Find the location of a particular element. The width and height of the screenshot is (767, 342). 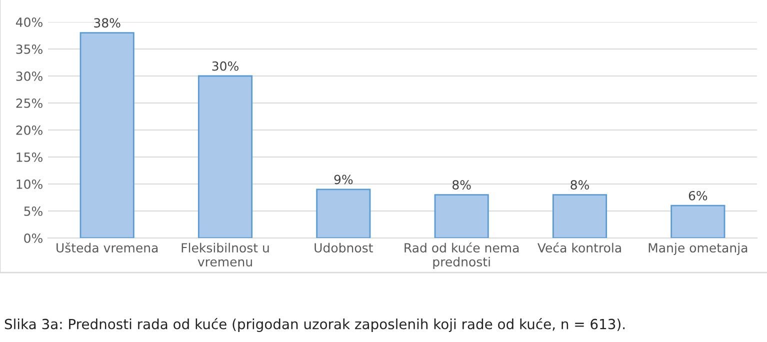

y-tick-label: 35% is located at coordinates (29, 49).